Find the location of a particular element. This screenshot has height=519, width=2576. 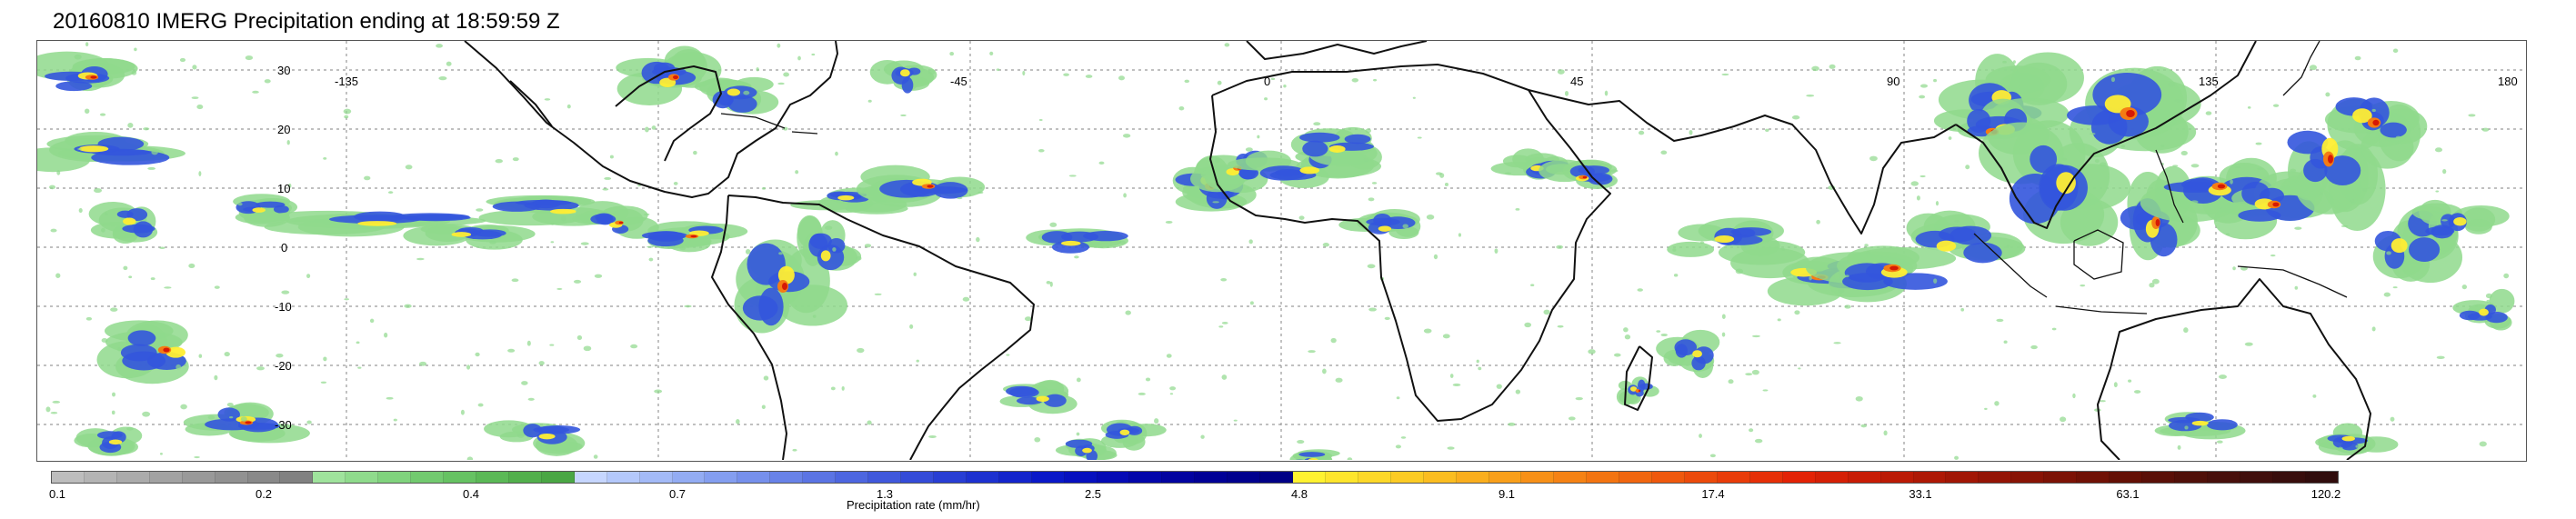

lon-label: 180 is located at coordinates (2508, 81).